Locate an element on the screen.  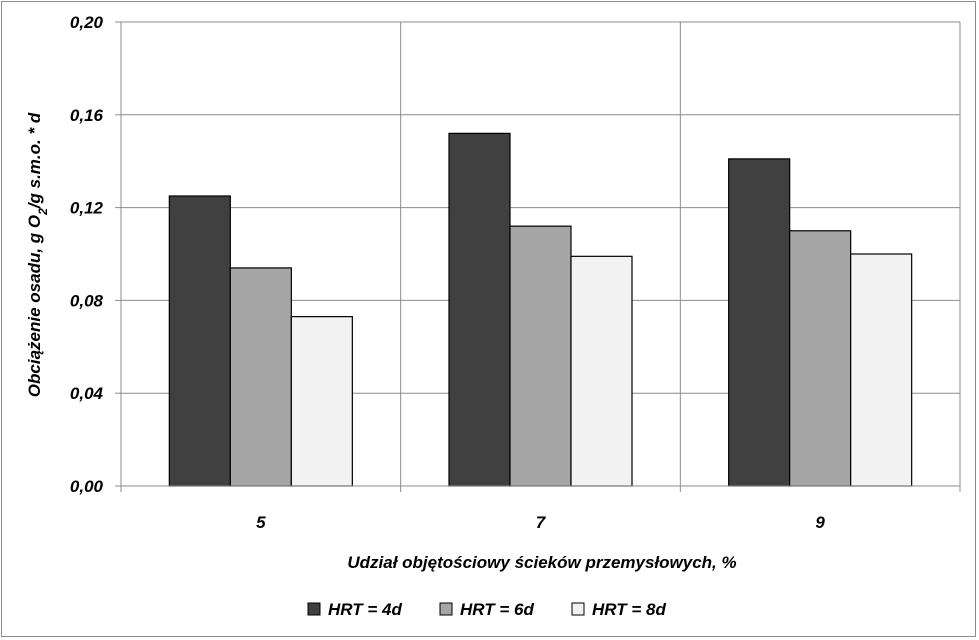
y-tick-label: 0,20 is located at coordinates (87, 22).